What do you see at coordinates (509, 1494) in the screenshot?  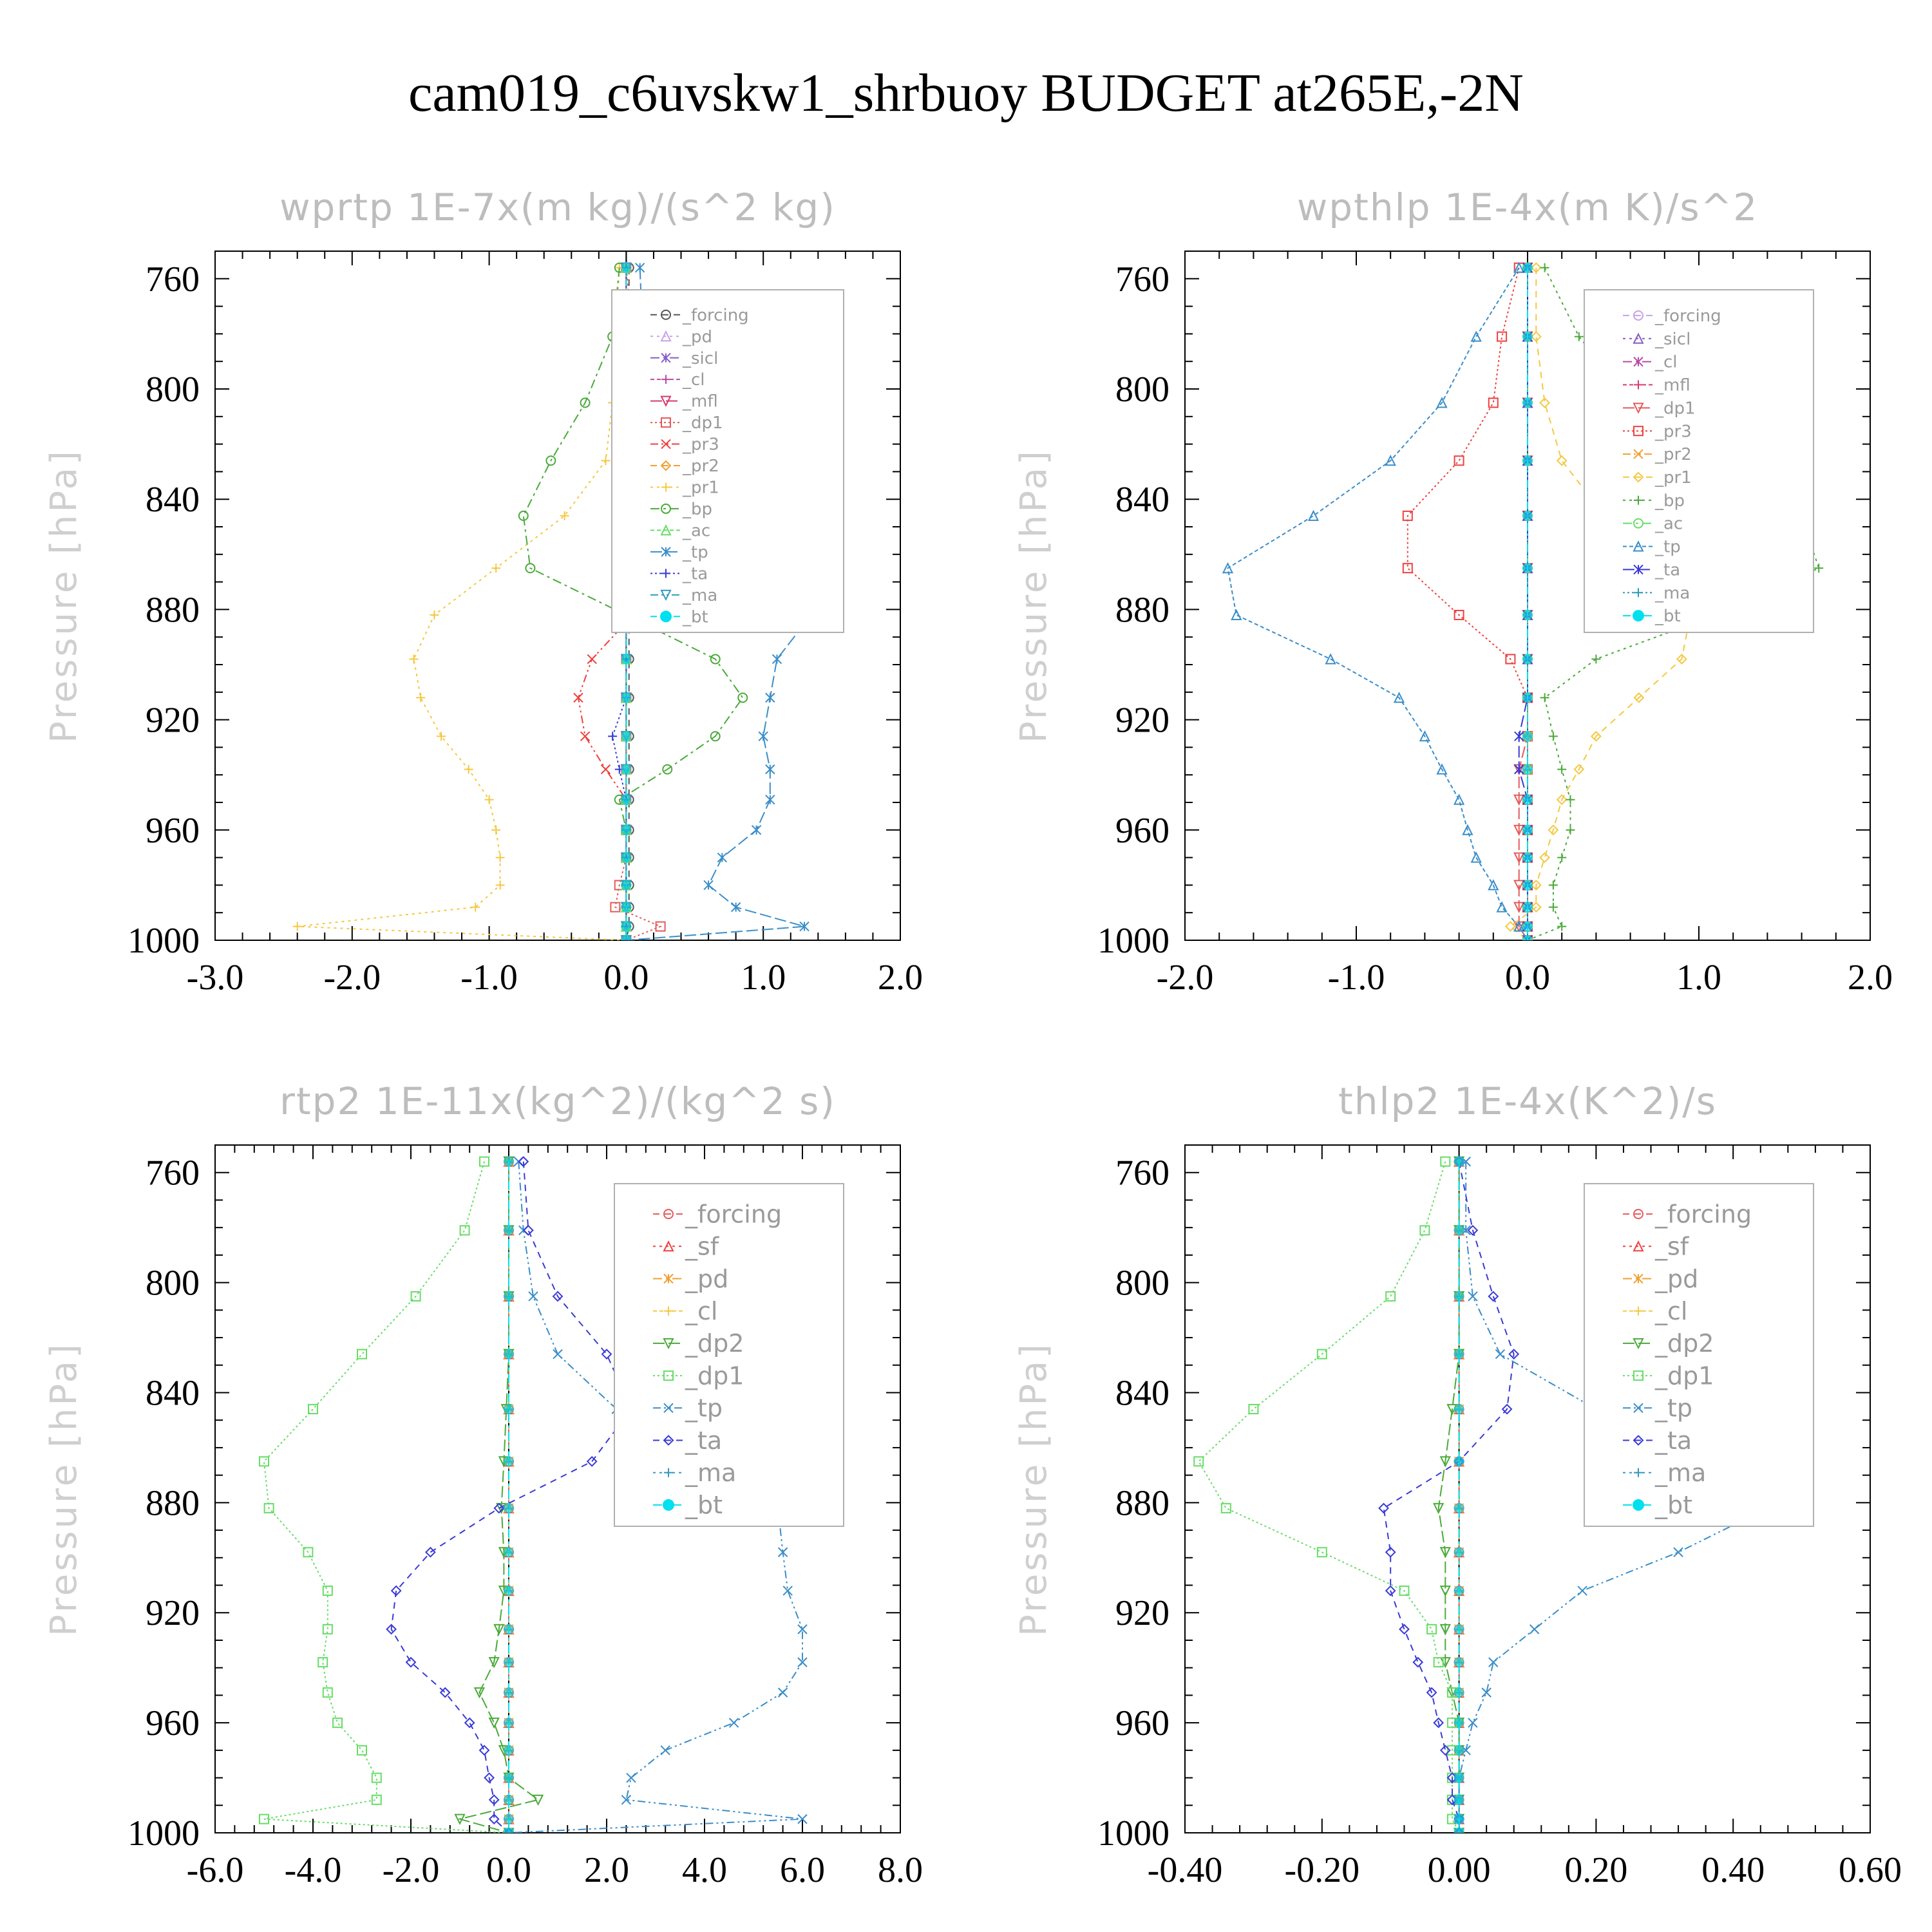 I see `series-bt` at bounding box center [509, 1494].